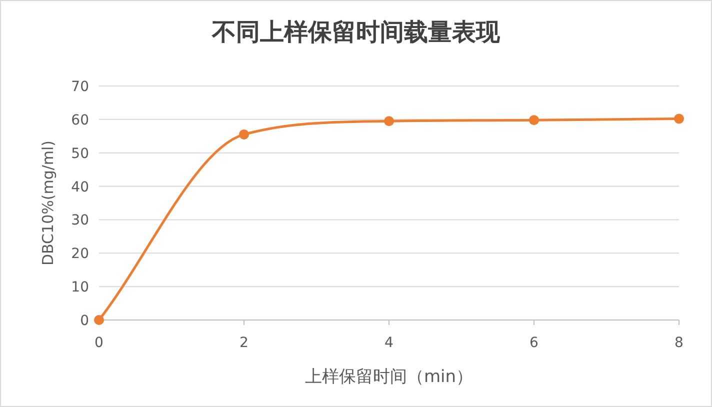  What do you see at coordinates (679, 343) in the screenshot?
I see `x-tick-label: 8` at bounding box center [679, 343].